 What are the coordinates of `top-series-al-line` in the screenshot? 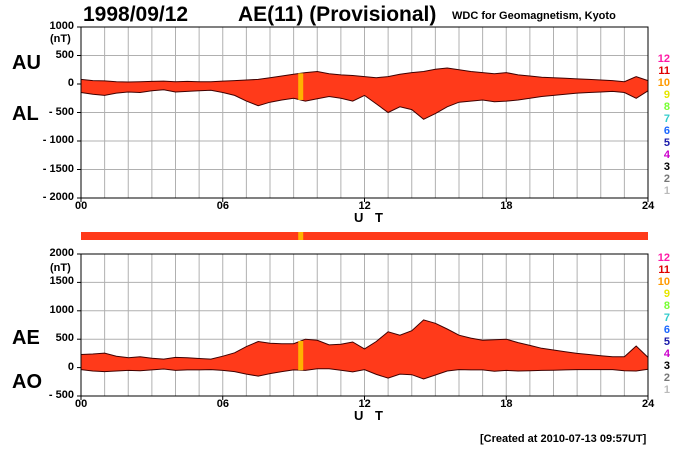 It's located at (364, 104).